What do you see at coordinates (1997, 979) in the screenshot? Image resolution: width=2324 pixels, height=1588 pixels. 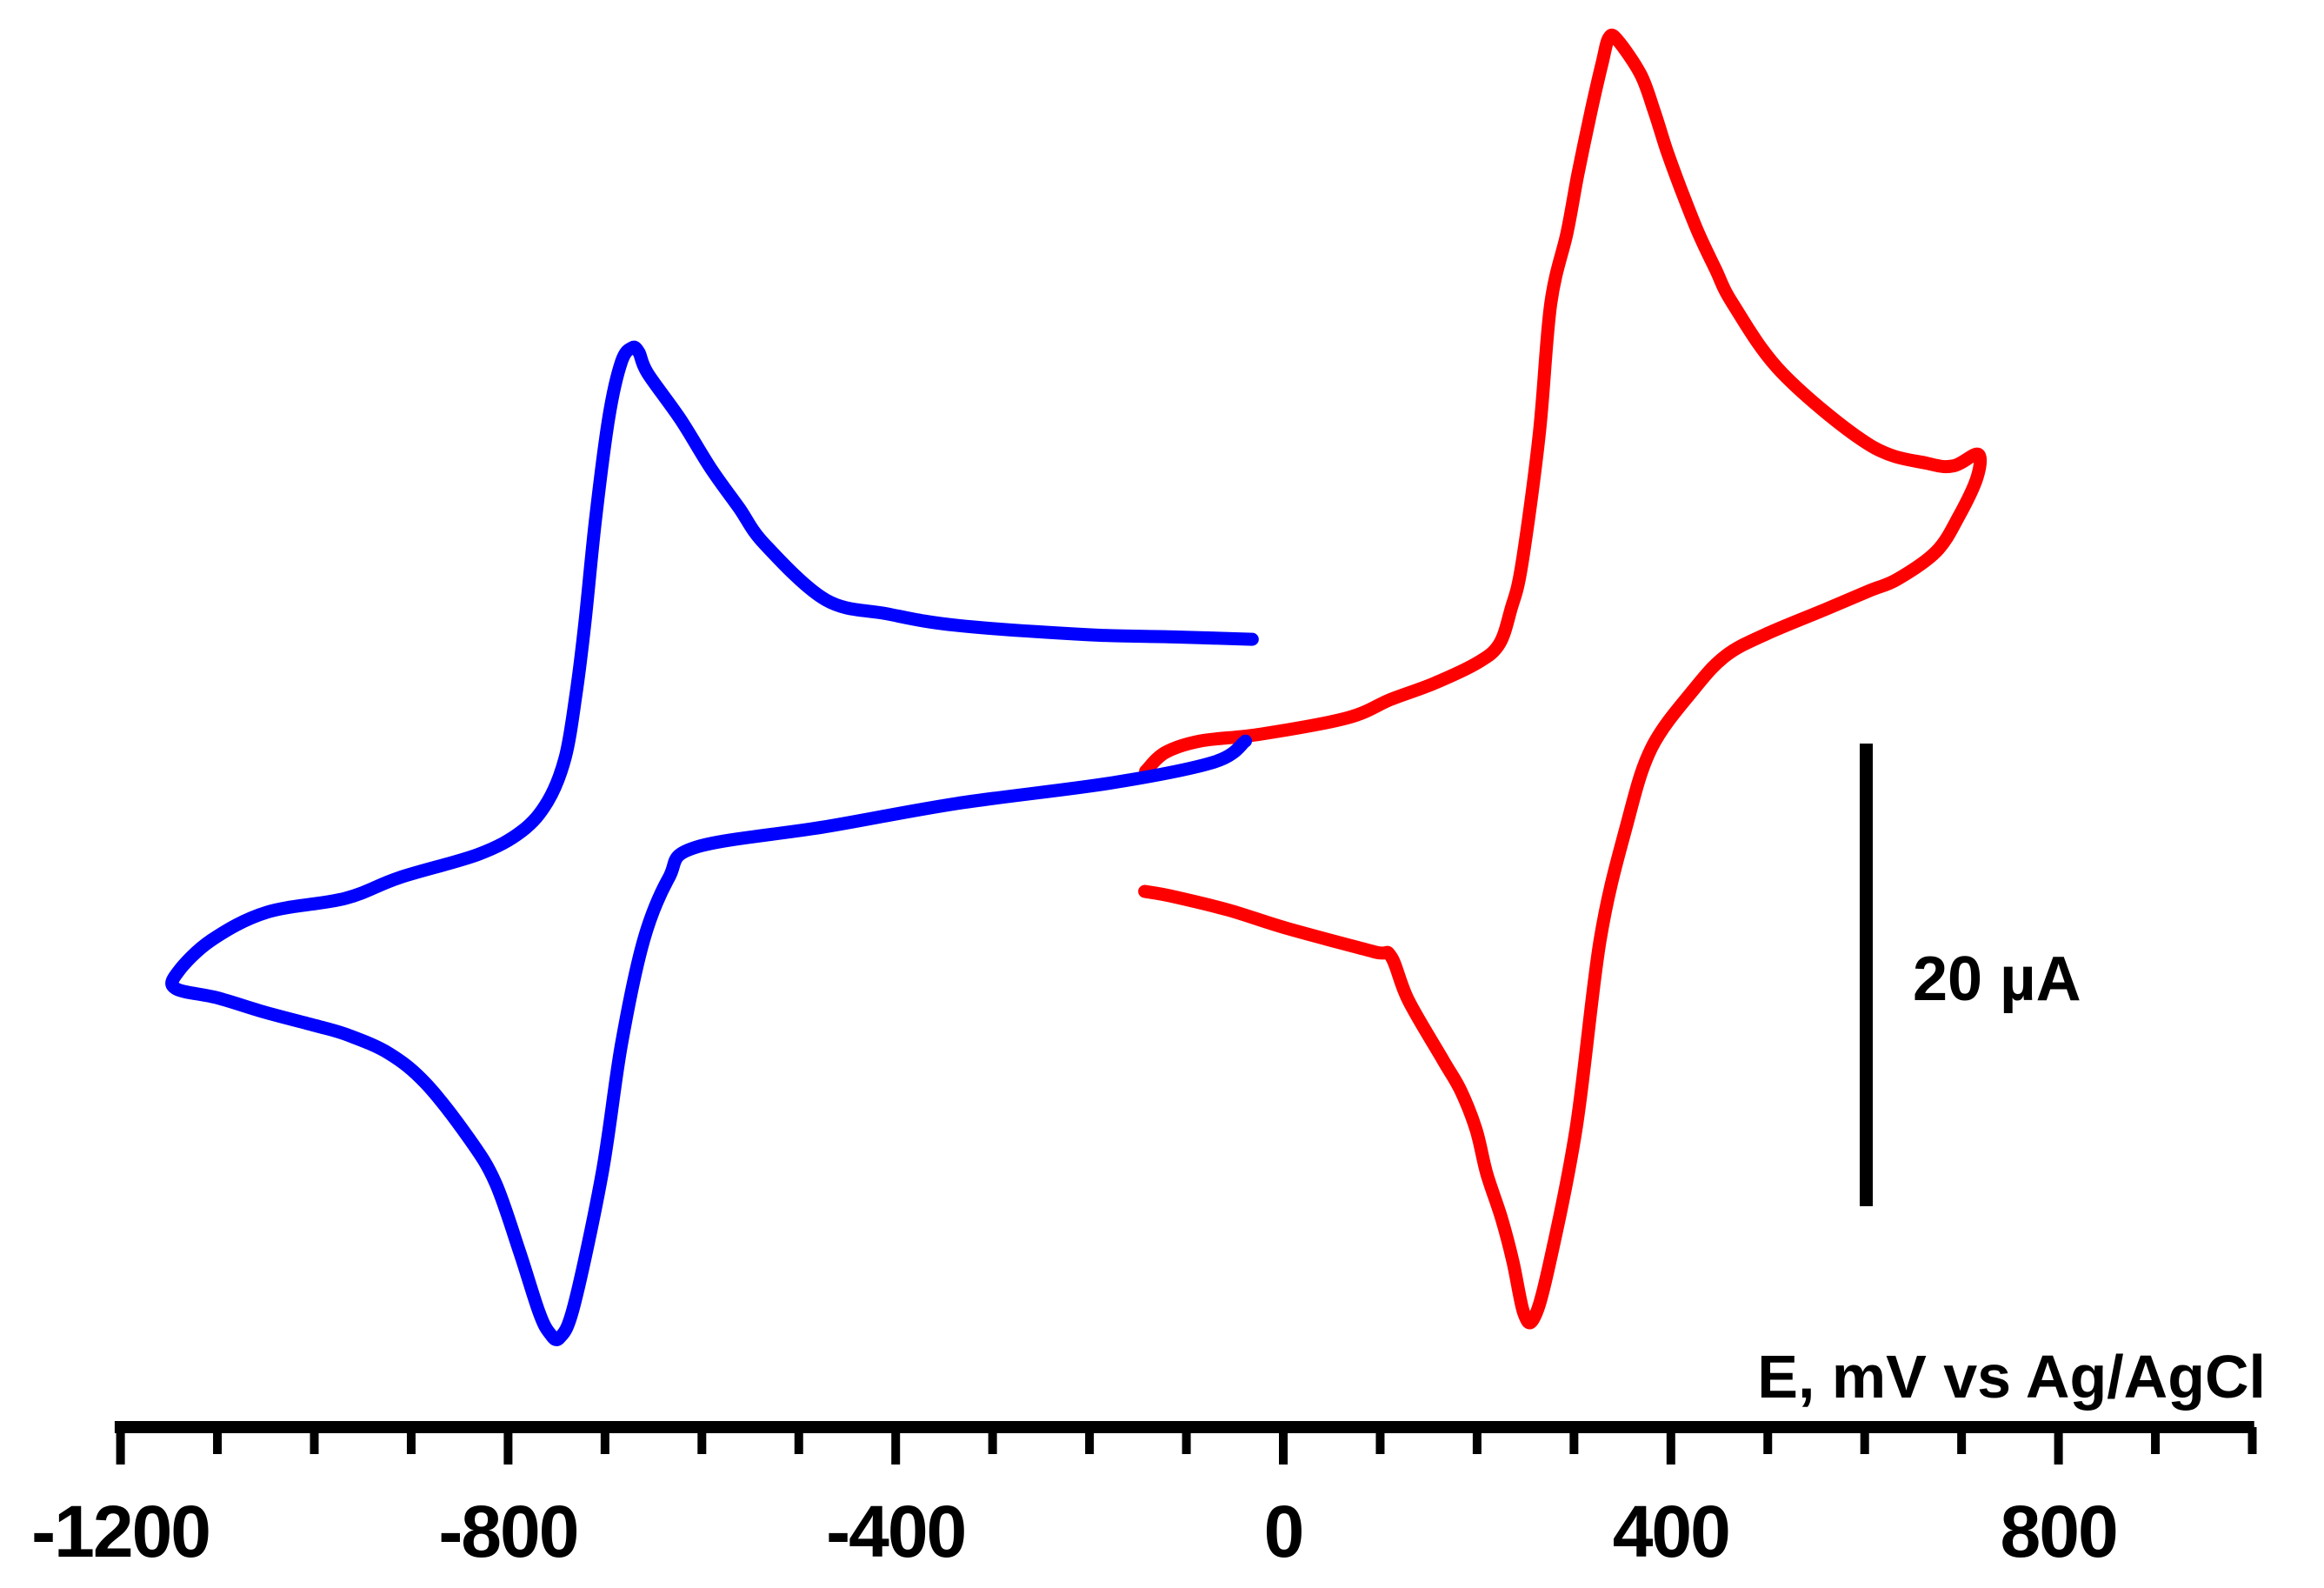 I see `scale-bar-label: 20 µA` at bounding box center [1997, 979].